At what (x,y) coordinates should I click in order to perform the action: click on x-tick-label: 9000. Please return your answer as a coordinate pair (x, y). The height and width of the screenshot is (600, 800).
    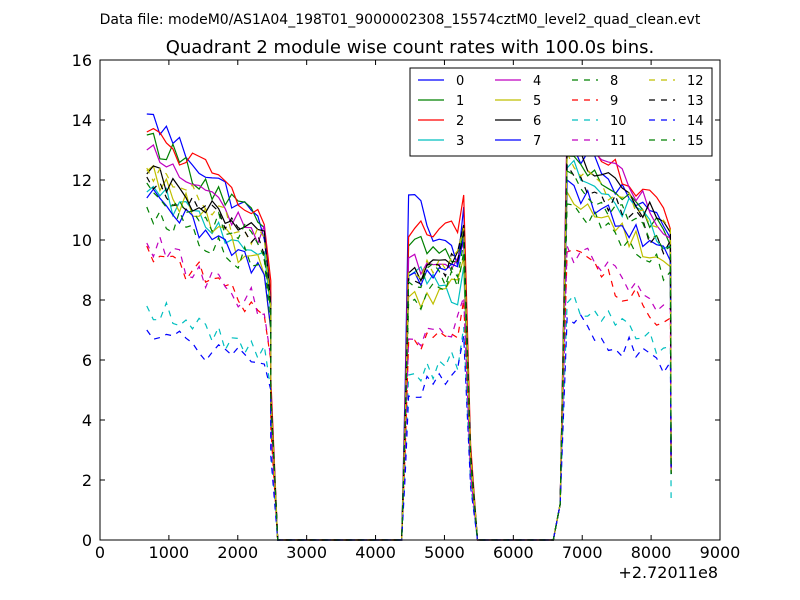
    Looking at the image, I should click on (720, 552).